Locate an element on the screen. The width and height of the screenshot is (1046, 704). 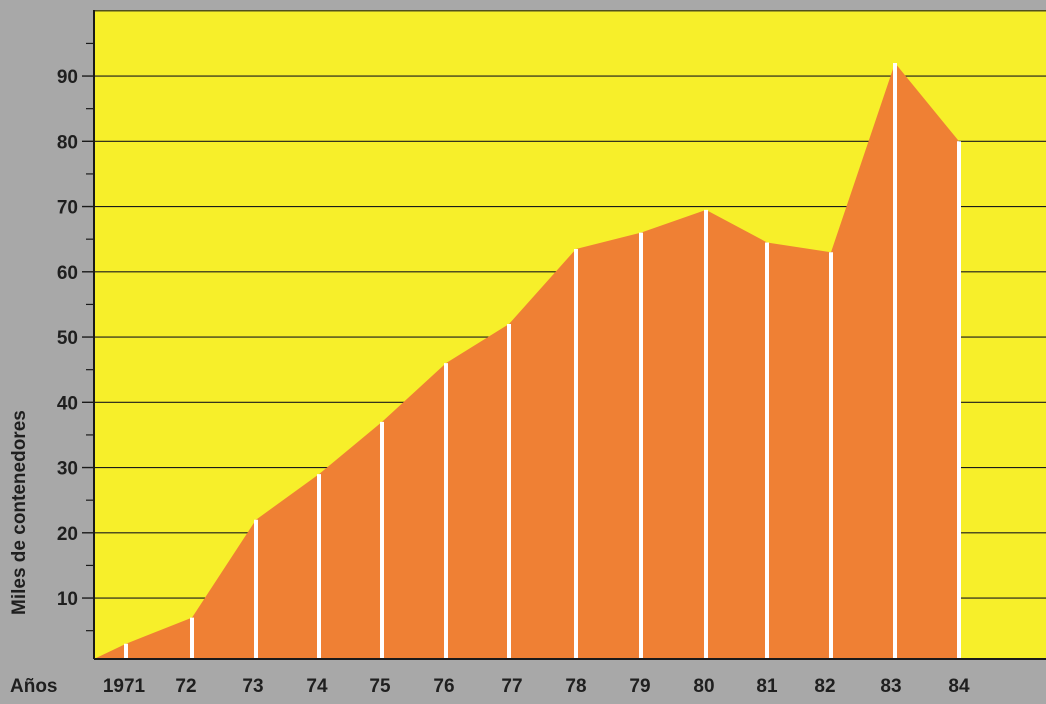
y-tick-label: 30 is located at coordinates (67, 469).